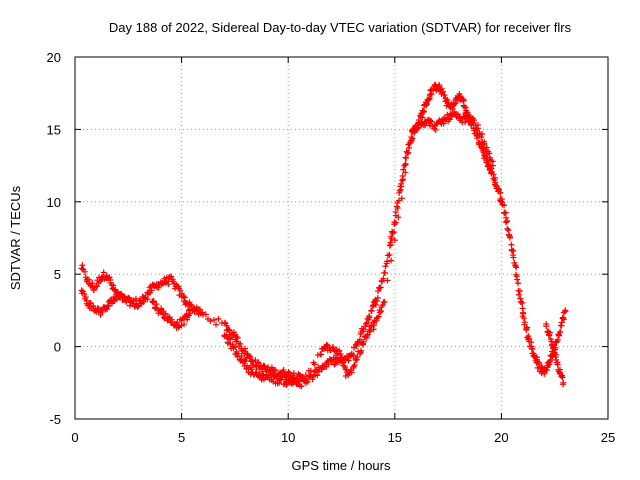  I want to click on x-tick-label: 10, so click(288, 437).